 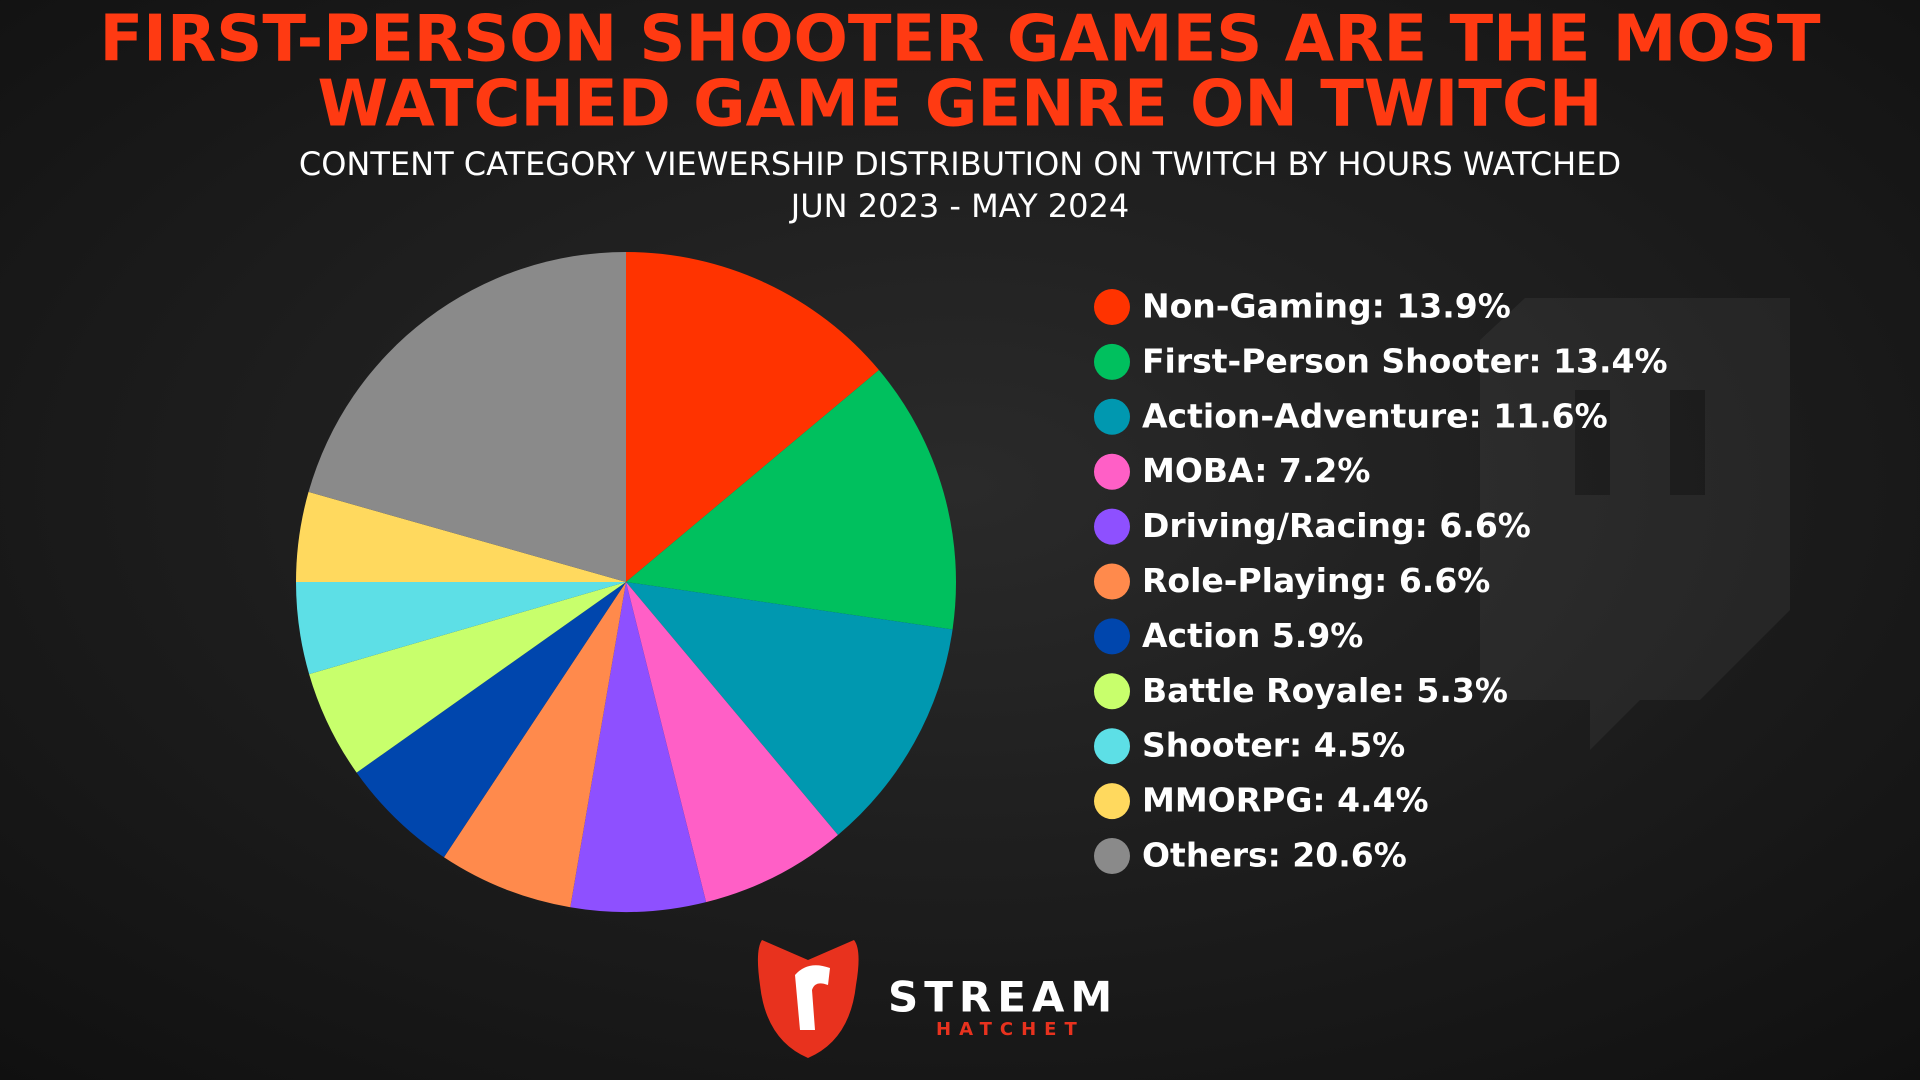 What do you see at coordinates (812, 997) in the screenshot?
I see `logo-hatchet` at bounding box center [812, 997].